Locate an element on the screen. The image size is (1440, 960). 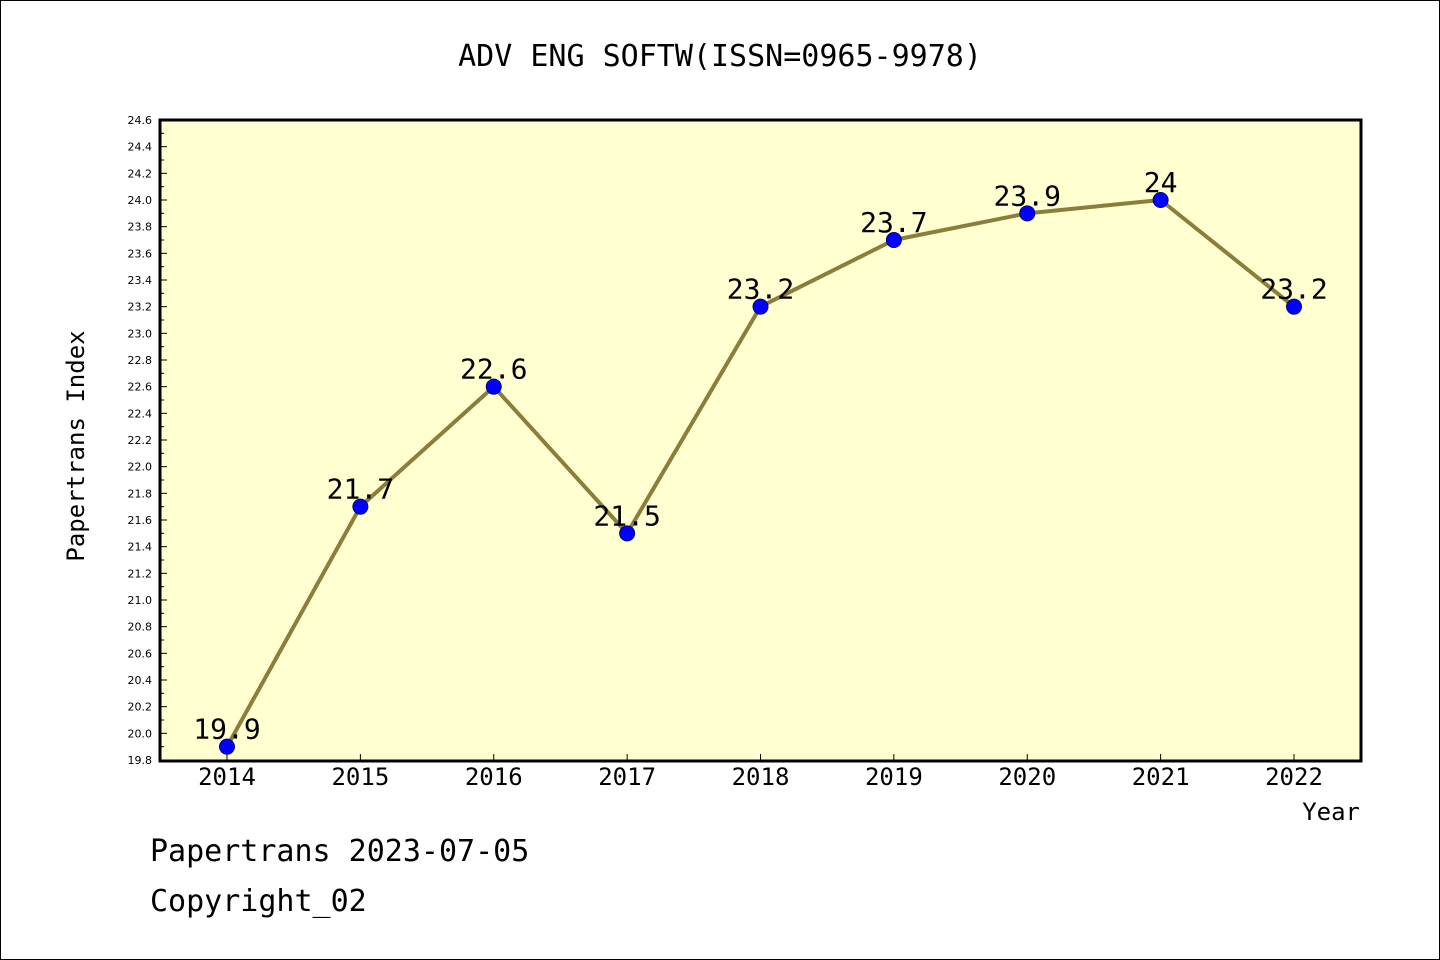
y-tick-label: 24.4 is located at coordinates (140, 147).